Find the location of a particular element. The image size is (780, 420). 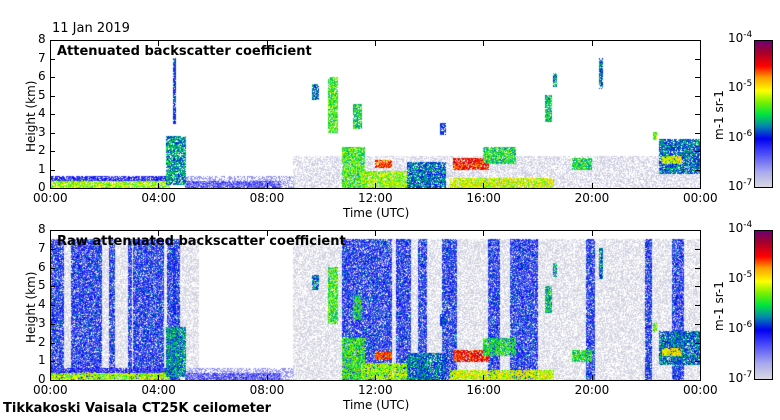

instrument-footer: Tikkakoski Vaisala CT25K ceilometer is located at coordinates (137, 408).